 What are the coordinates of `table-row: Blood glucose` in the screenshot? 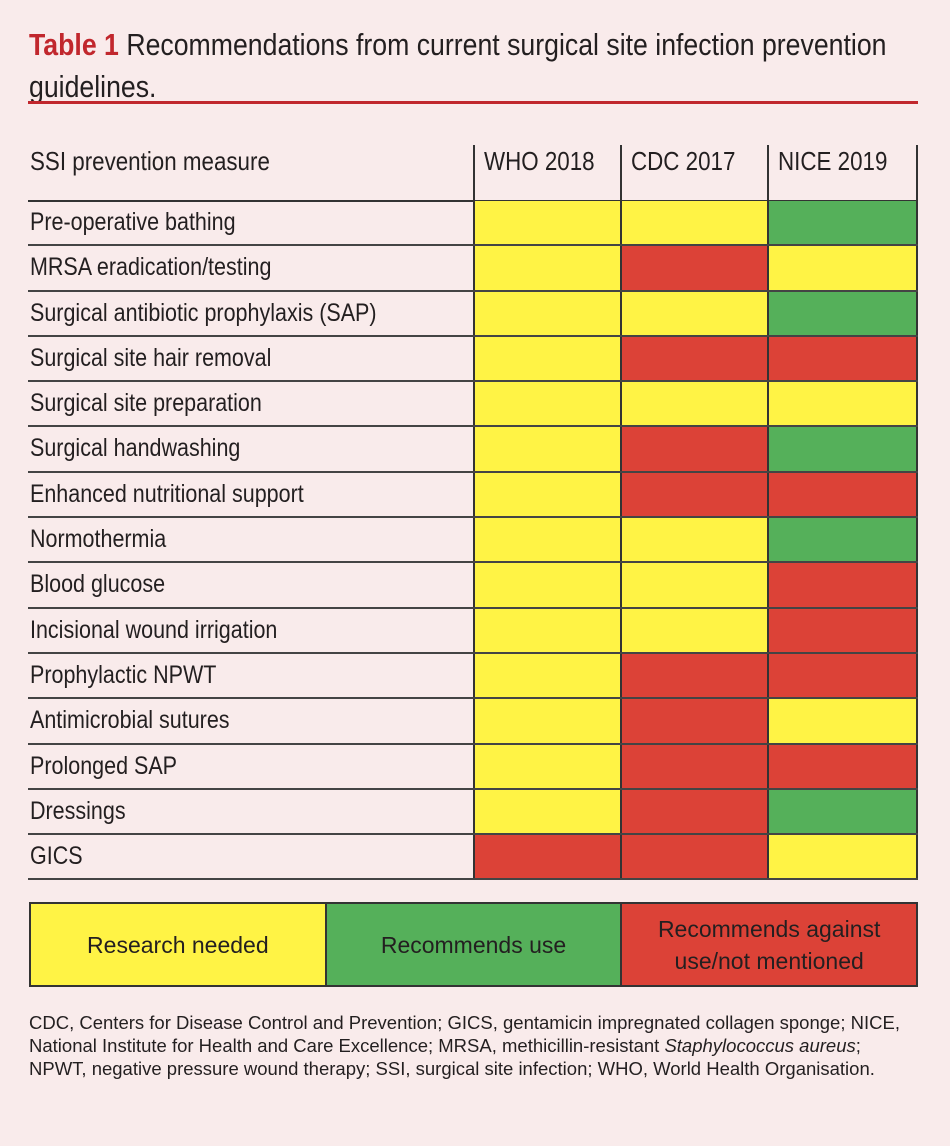 It's located at (473, 586).